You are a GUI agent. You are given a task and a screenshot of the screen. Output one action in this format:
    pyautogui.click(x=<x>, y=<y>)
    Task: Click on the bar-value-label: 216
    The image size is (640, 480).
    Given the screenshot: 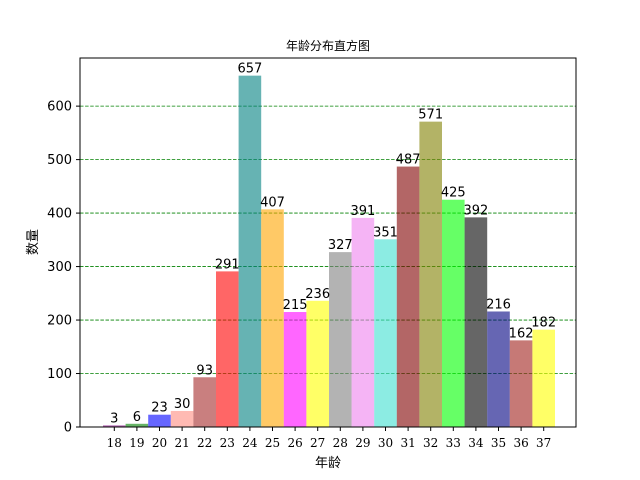 What is the action you would take?
    pyautogui.click(x=498, y=304)
    